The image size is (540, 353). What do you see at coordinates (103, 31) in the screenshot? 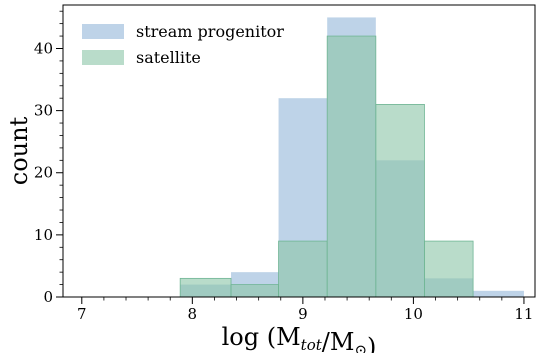
I see `legend-swatch-stream-progenitor` at bounding box center [103, 31].